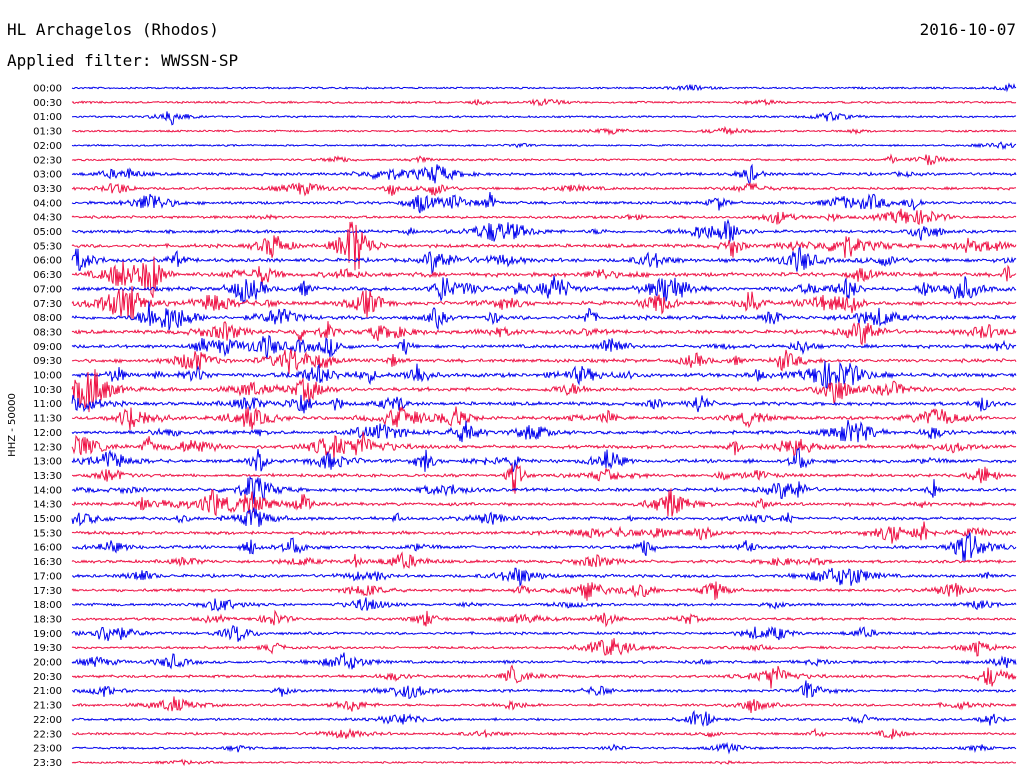 This screenshot has height=780, width=1024. What do you see at coordinates (47, 706) in the screenshot?
I see `time-tick-2130: 21:30` at bounding box center [47, 706].